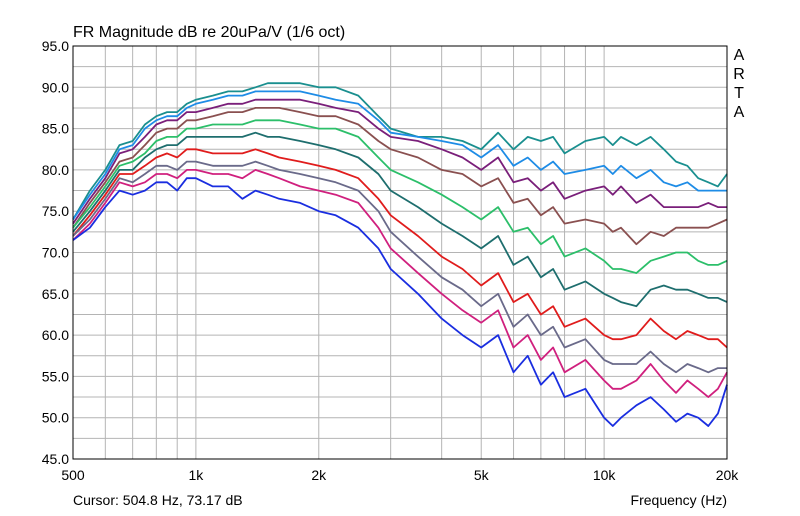 This screenshot has height=516, width=800. I want to click on y-tick-label: 65.0, so click(55, 294).